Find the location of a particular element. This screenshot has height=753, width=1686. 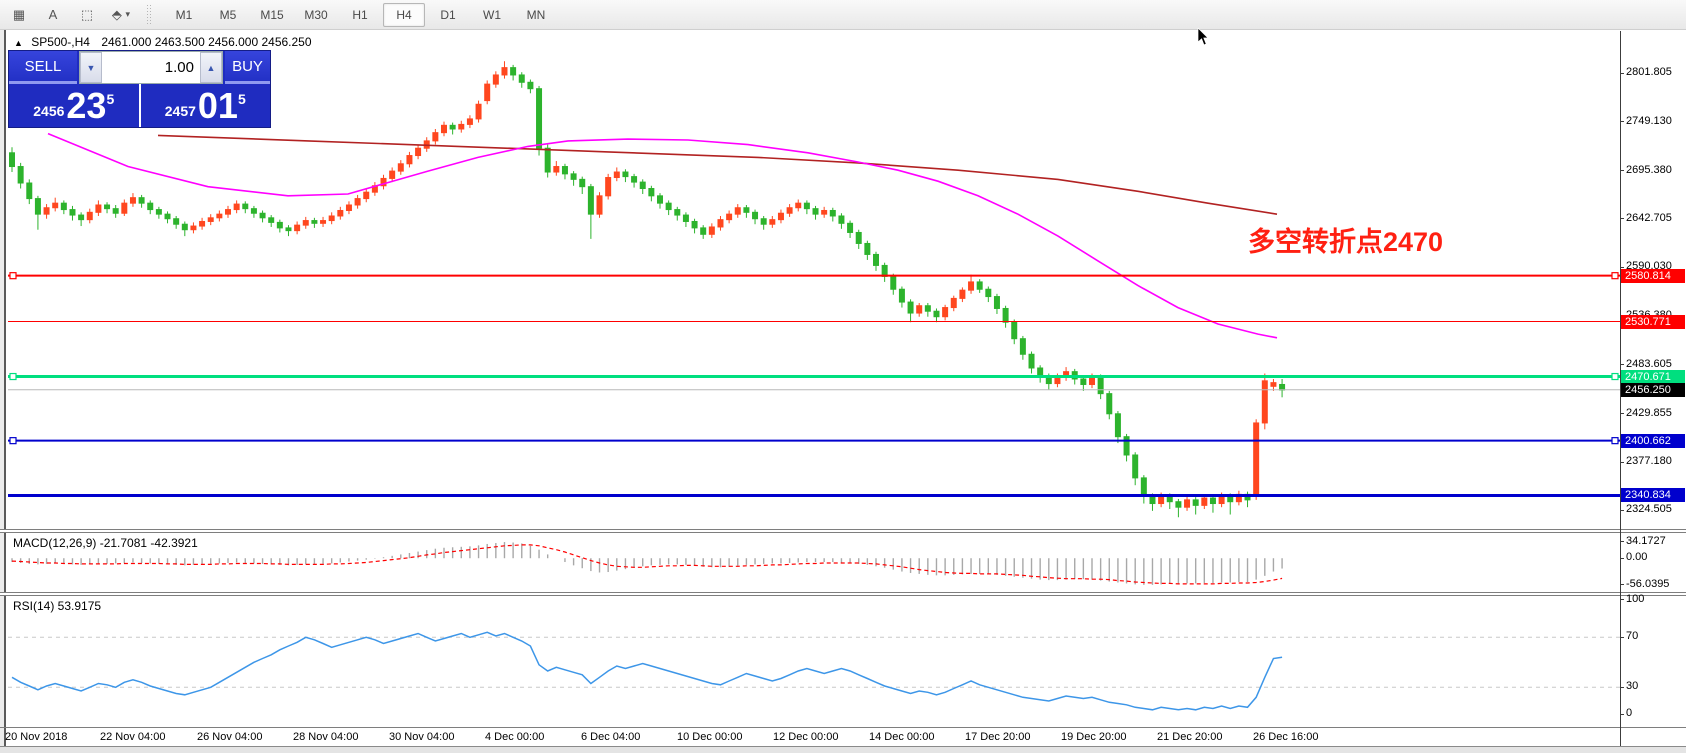

sell-price-display: 2456 23 5 is located at coordinates (75, 105).